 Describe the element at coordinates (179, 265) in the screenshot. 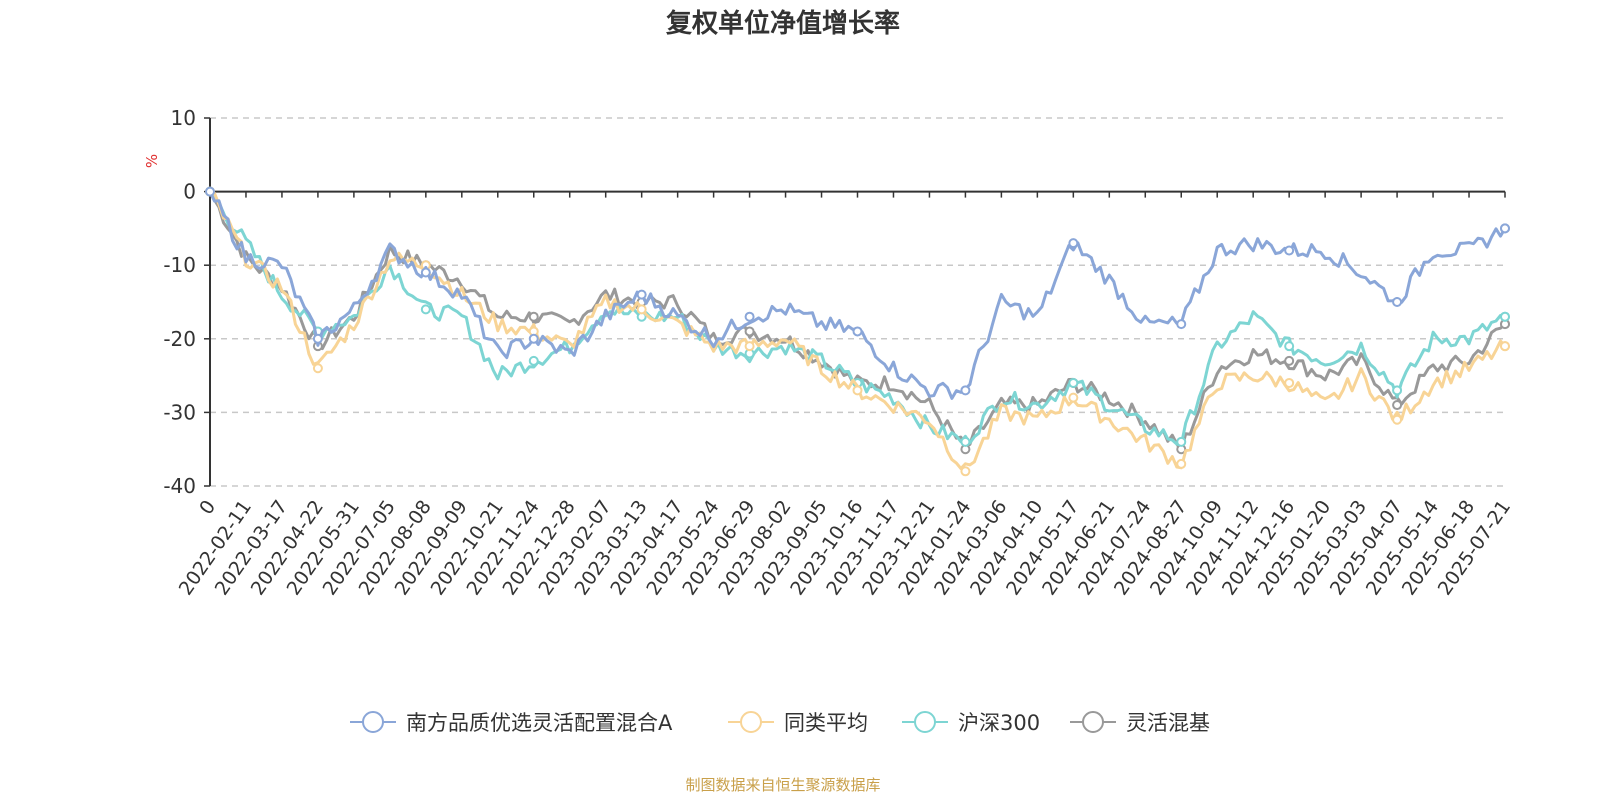

I see `y-tick-label: -10` at that location.